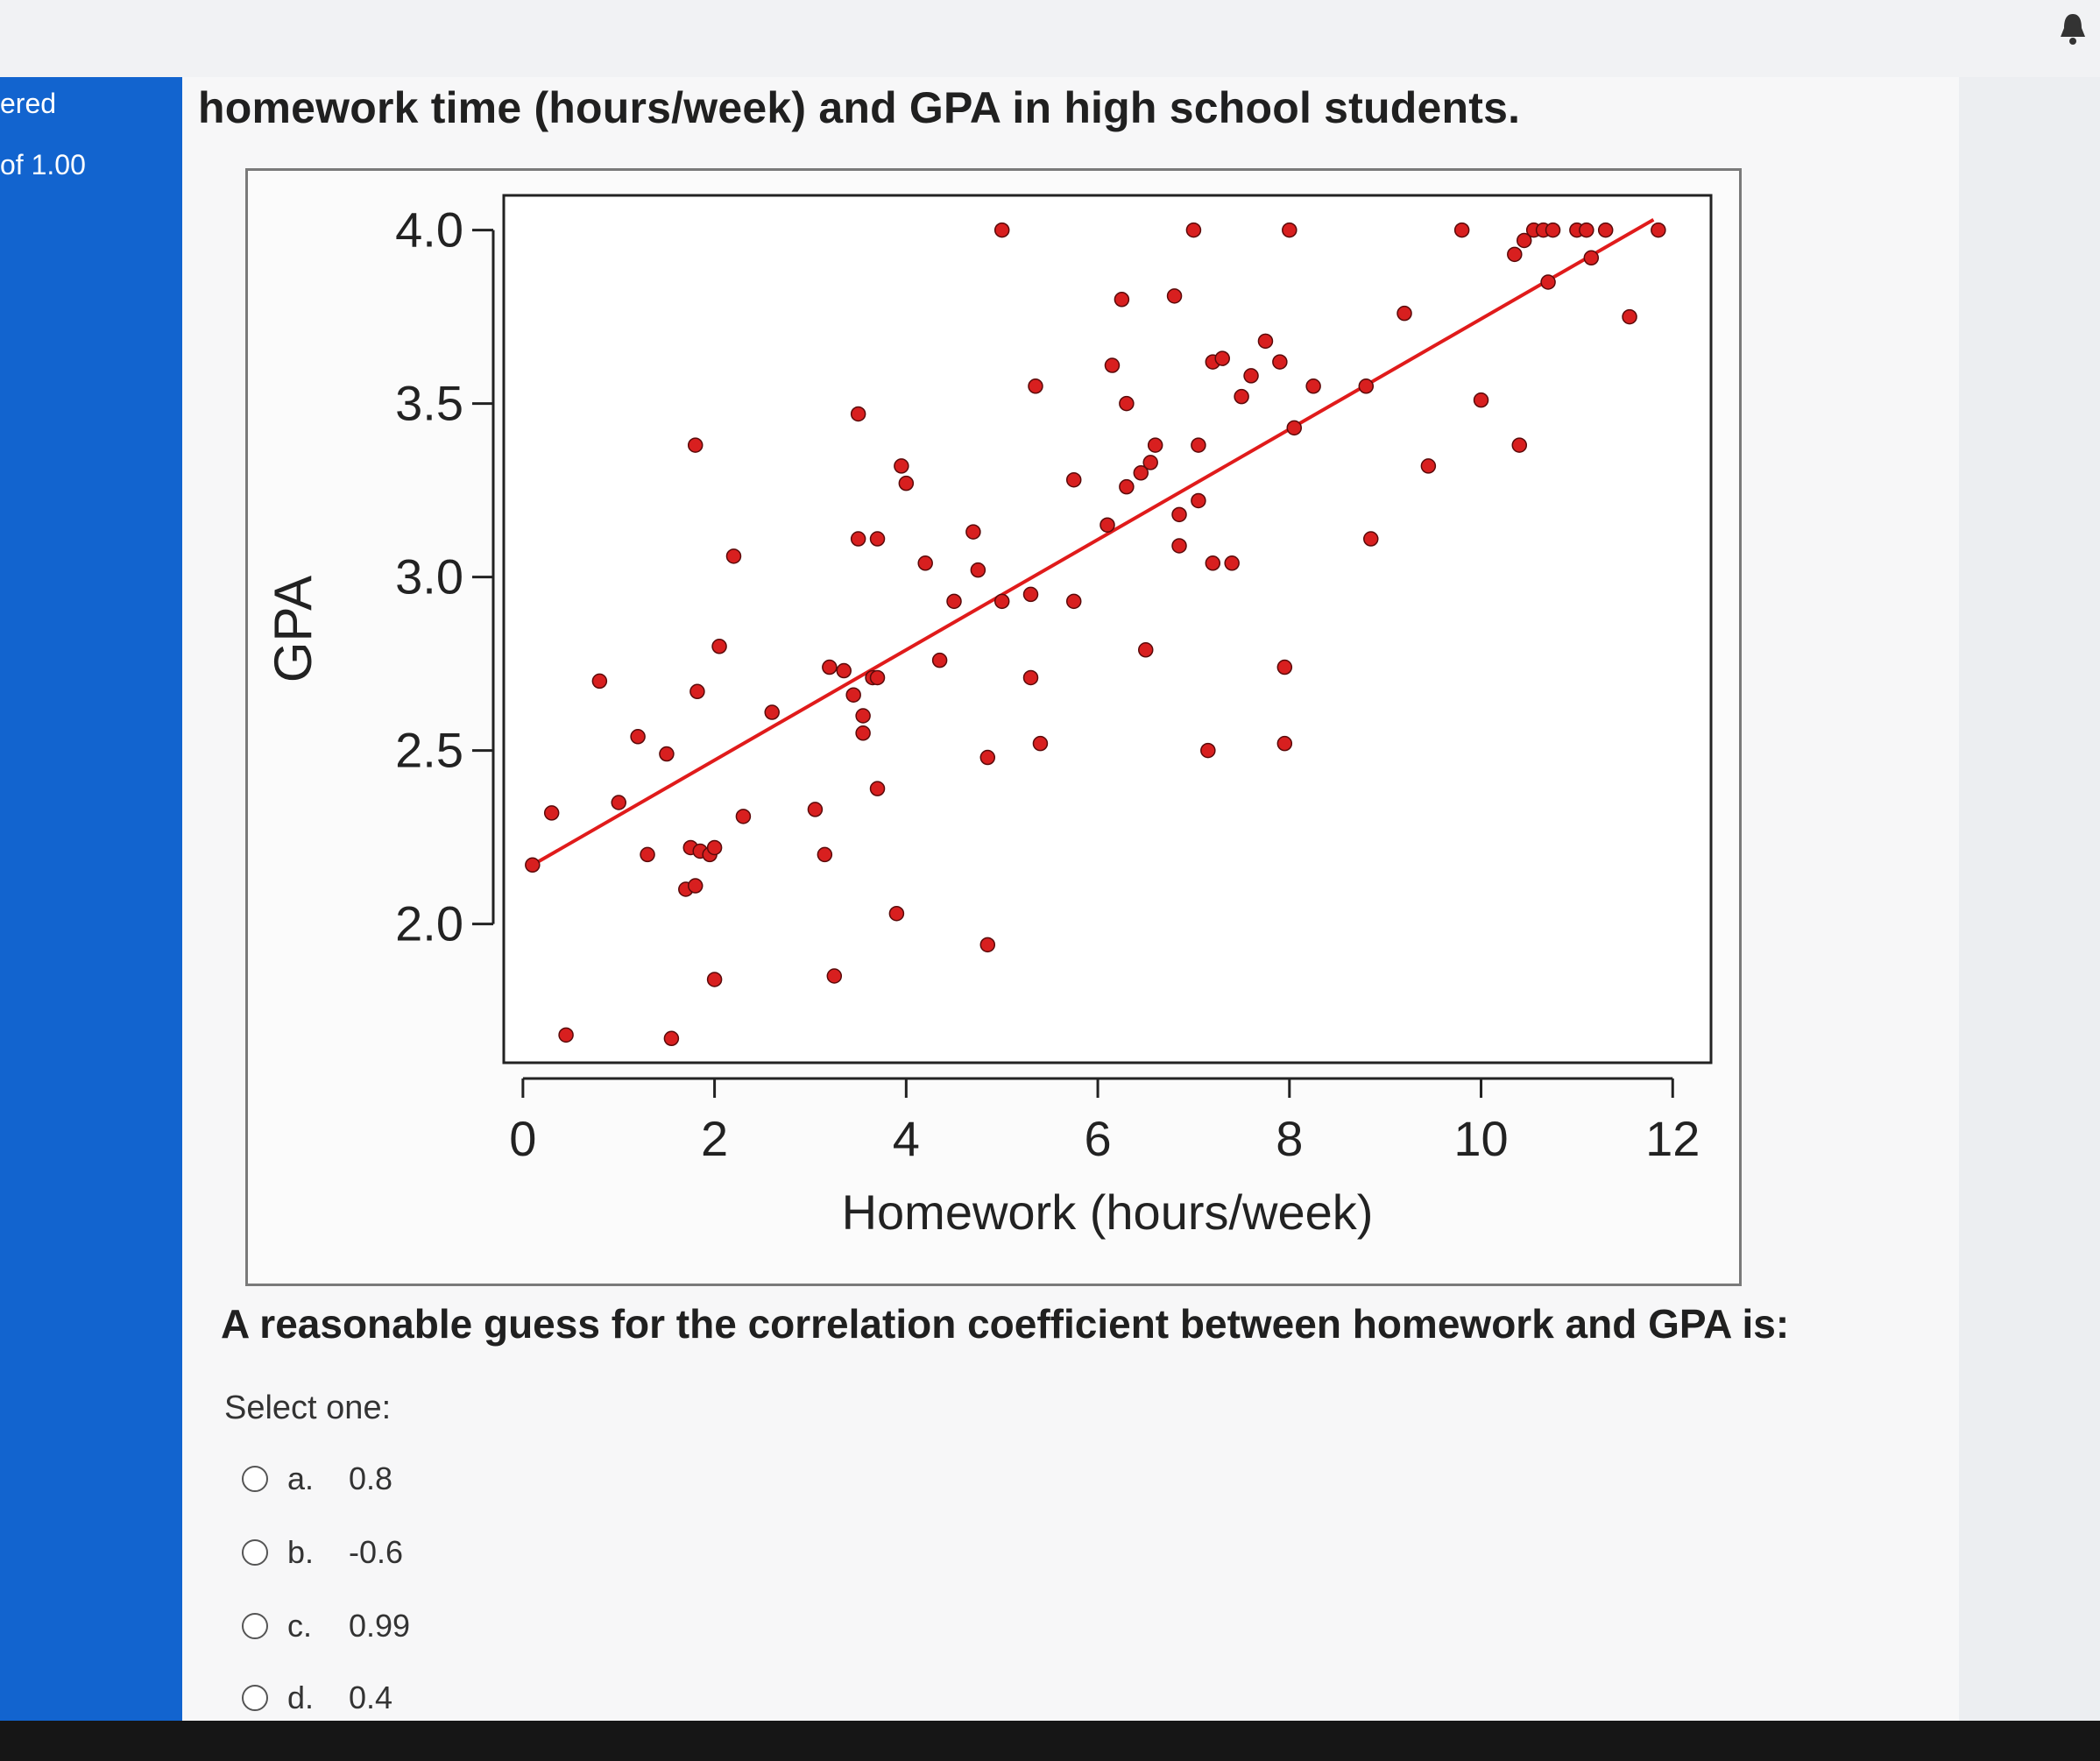 The image size is (2100, 1761). I want to click on option-value: 0.99, so click(380, 1626).